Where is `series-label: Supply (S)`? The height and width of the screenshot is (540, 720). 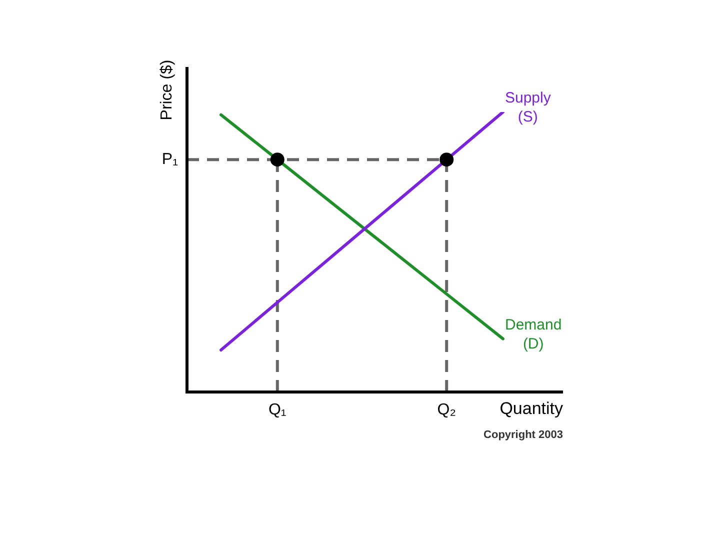 series-label: Supply (S) is located at coordinates (528, 108).